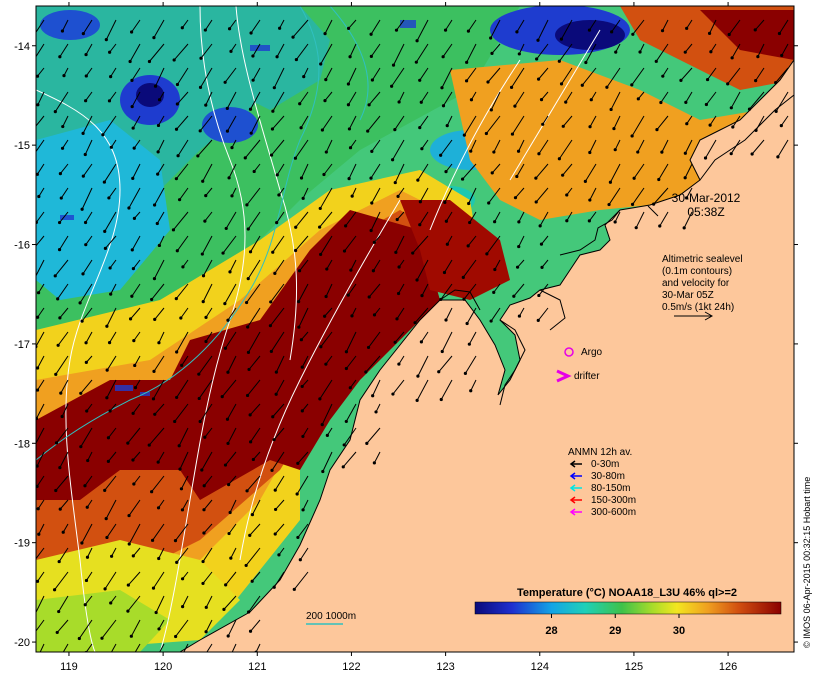  I want to click on lon-tick-label: 122, so click(351, 667).